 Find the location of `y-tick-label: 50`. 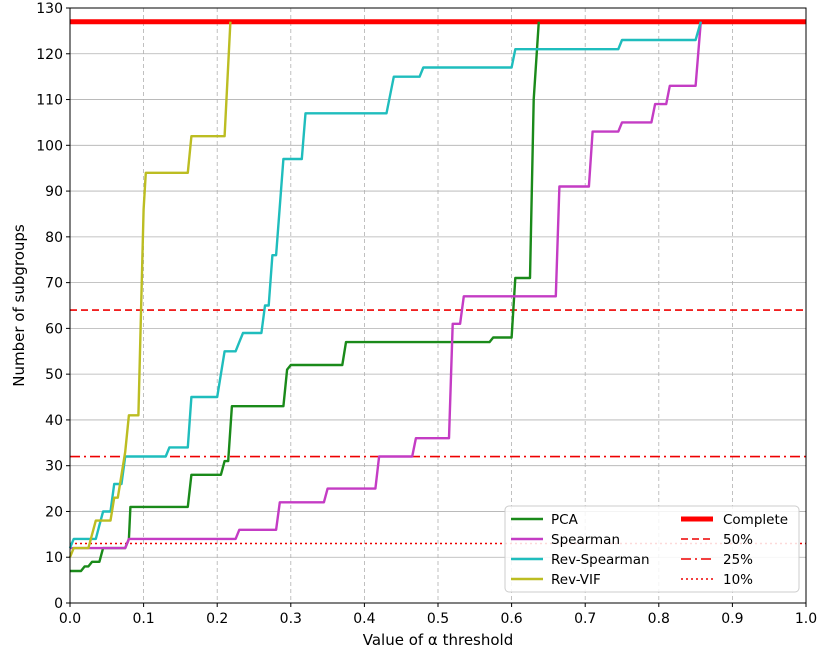

y-tick-label: 50 is located at coordinates (54, 375).